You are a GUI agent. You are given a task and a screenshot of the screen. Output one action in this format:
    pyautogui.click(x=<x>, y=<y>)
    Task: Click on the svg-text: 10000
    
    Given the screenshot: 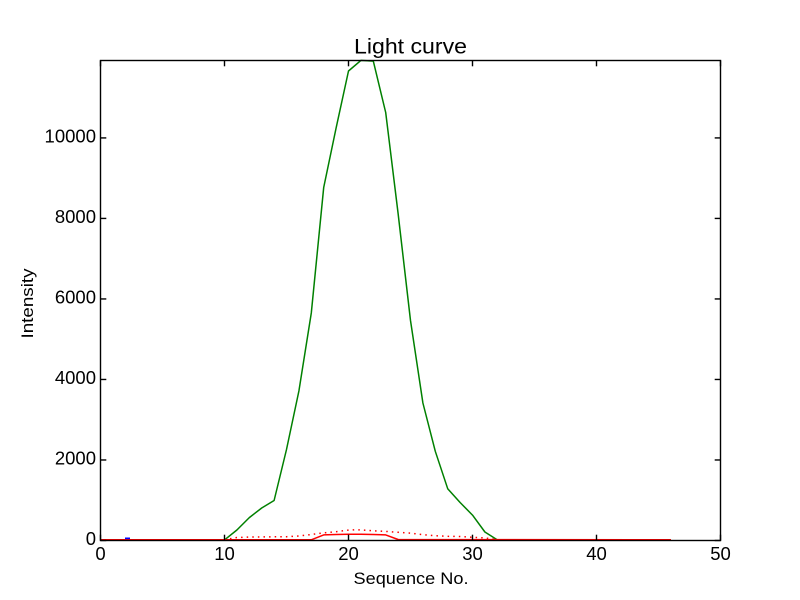 What is the action you would take?
    pyautogui.click(x=70, y=135)
    